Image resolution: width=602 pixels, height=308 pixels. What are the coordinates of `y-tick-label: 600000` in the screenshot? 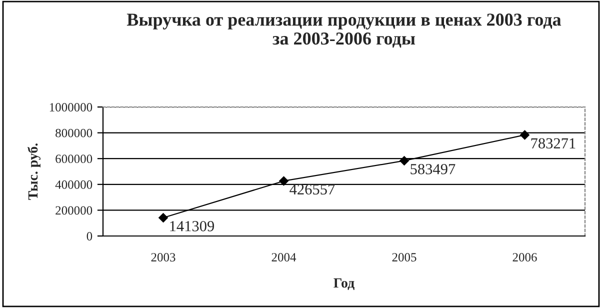 It's located at (74, 159).